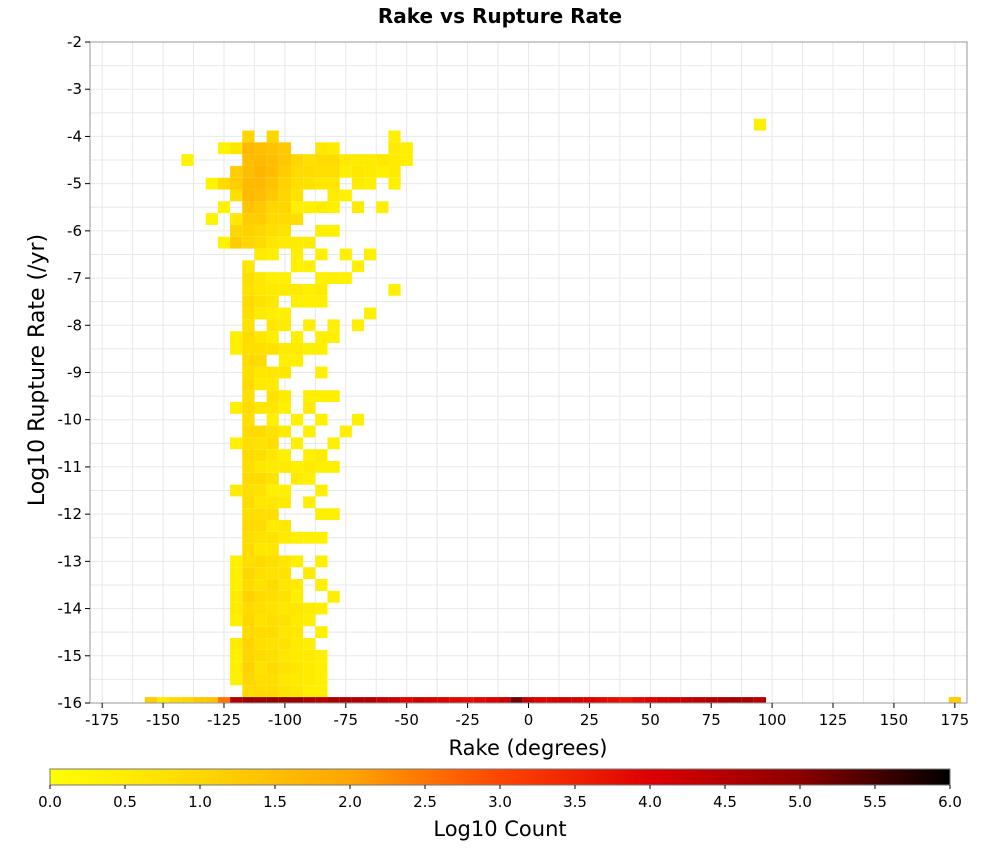 The height and width of the screenshot is (854, 1000). What do you see at coordinates (74, 325) in the screenshot?
I see `y-tick-label: -8` at bounding box center [74, 325].